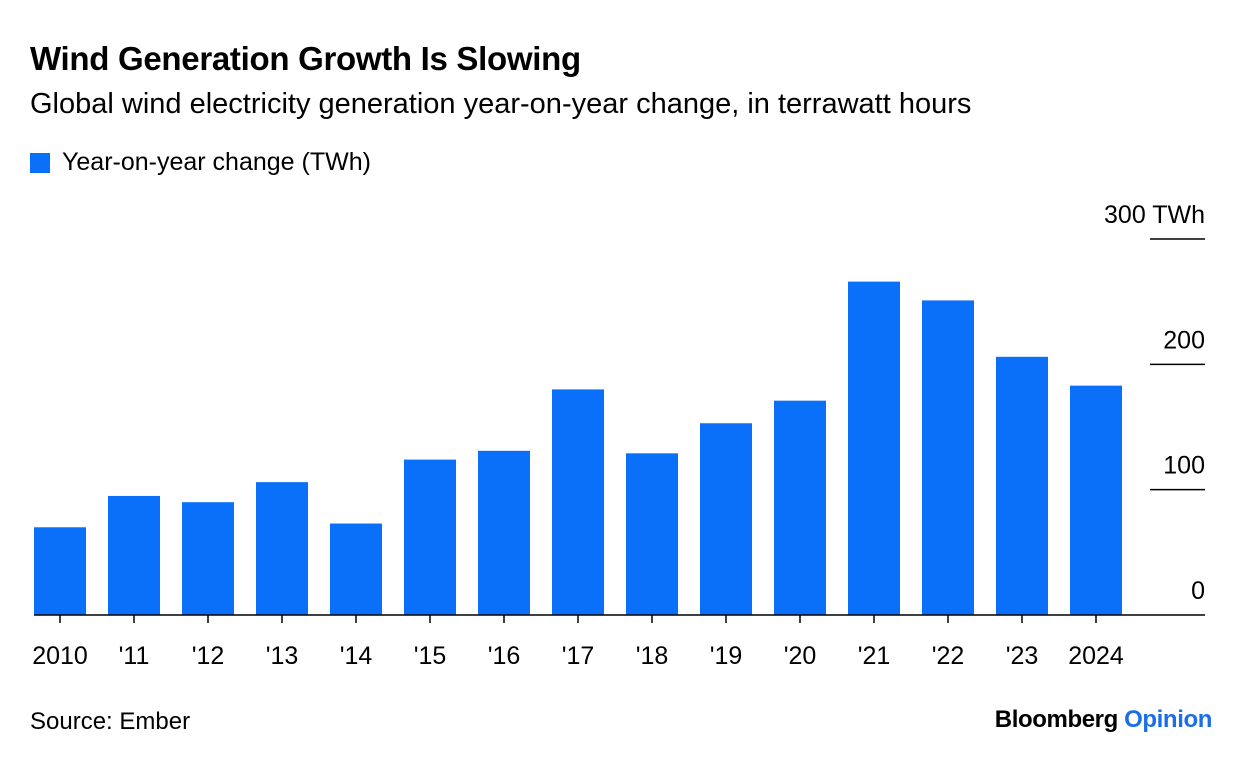 The height and width of the screenshot is (766, 1240). What do you see at coordinates (356, 656) in the screenshot?
I see `x-tick-label: '14` at bounding box center [356, 656].